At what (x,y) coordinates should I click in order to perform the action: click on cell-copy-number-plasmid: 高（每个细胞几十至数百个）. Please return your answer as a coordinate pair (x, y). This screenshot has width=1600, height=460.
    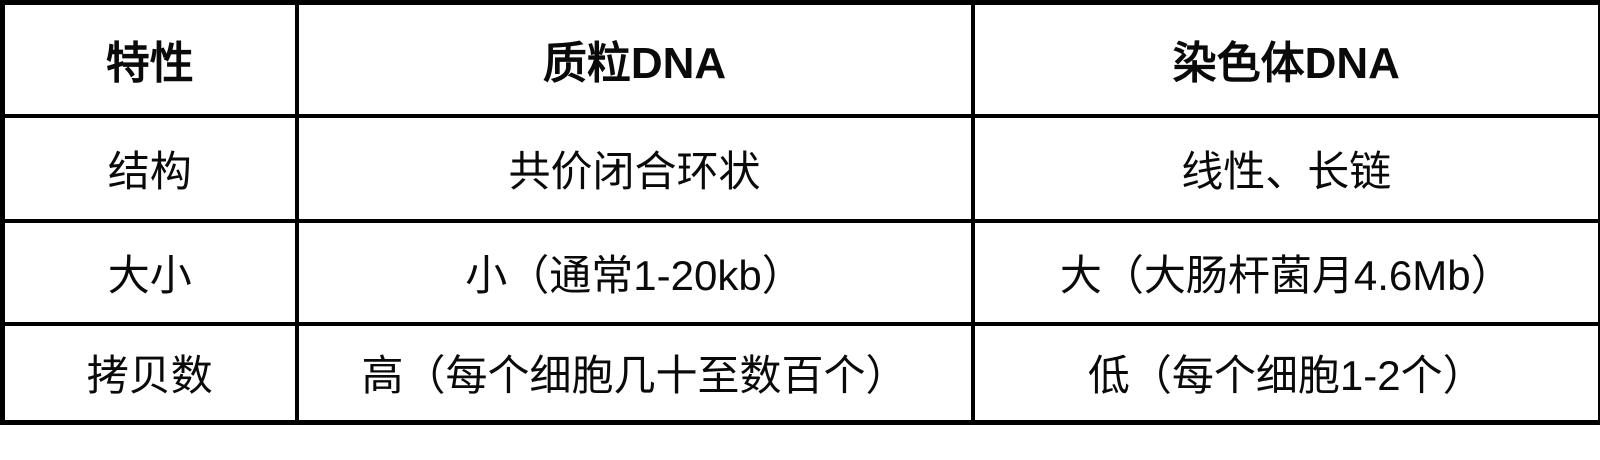
    Looking at the image, I should click on (634, 373).